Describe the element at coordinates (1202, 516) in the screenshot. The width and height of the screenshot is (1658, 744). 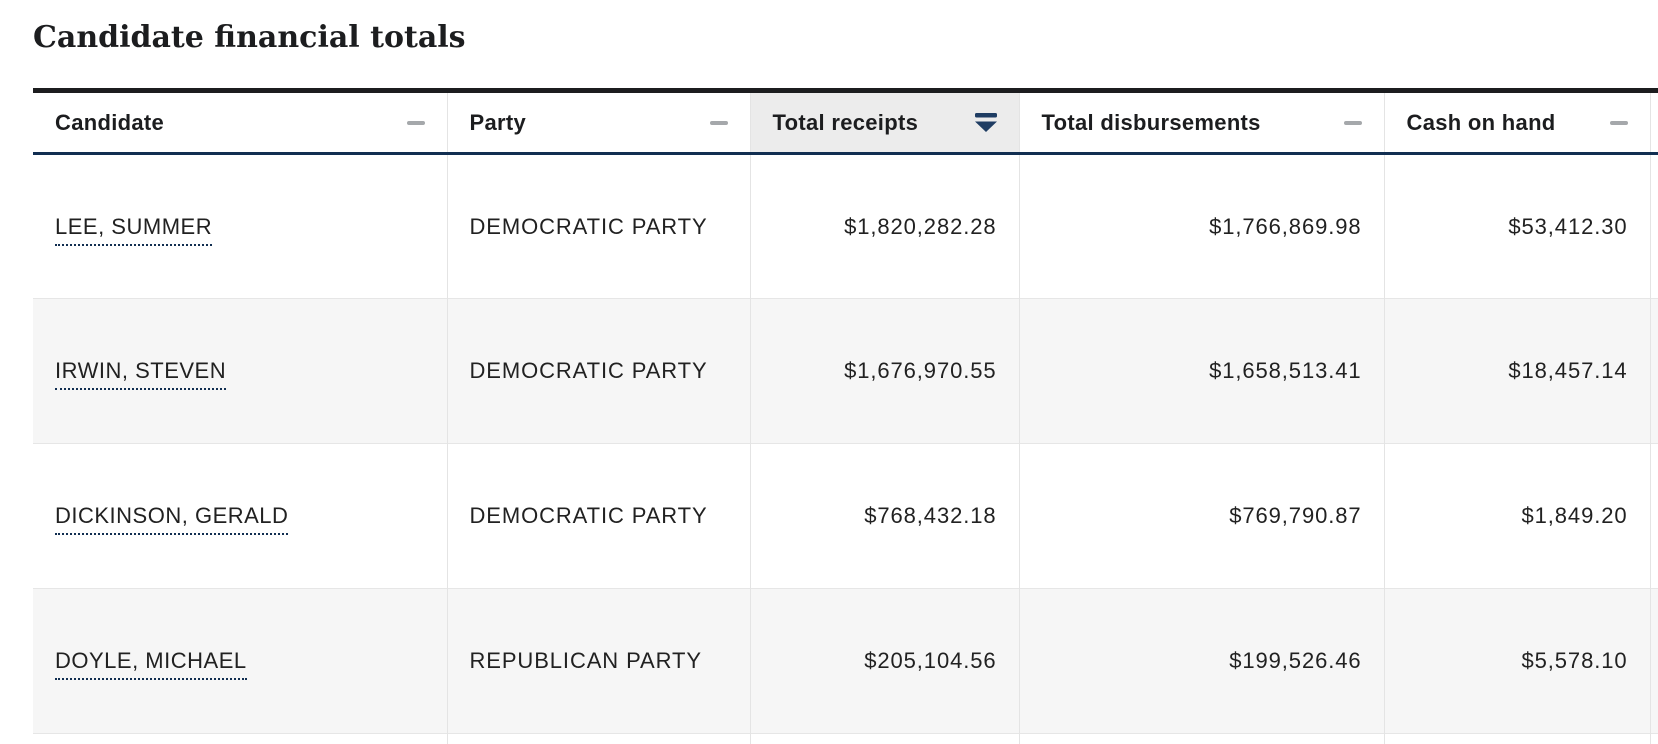
I see `total-disbursements-cell: $769,790.87` at that location.